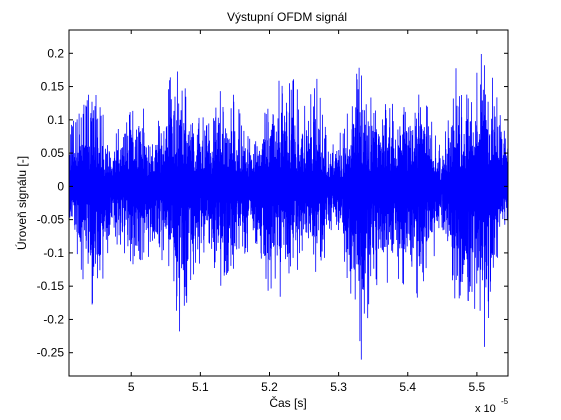 This screenshot has width=561, height=420. Describe the element at coordinates (53, 153) in the screenshot. I see `y-tick-label: 0.05` at that location.